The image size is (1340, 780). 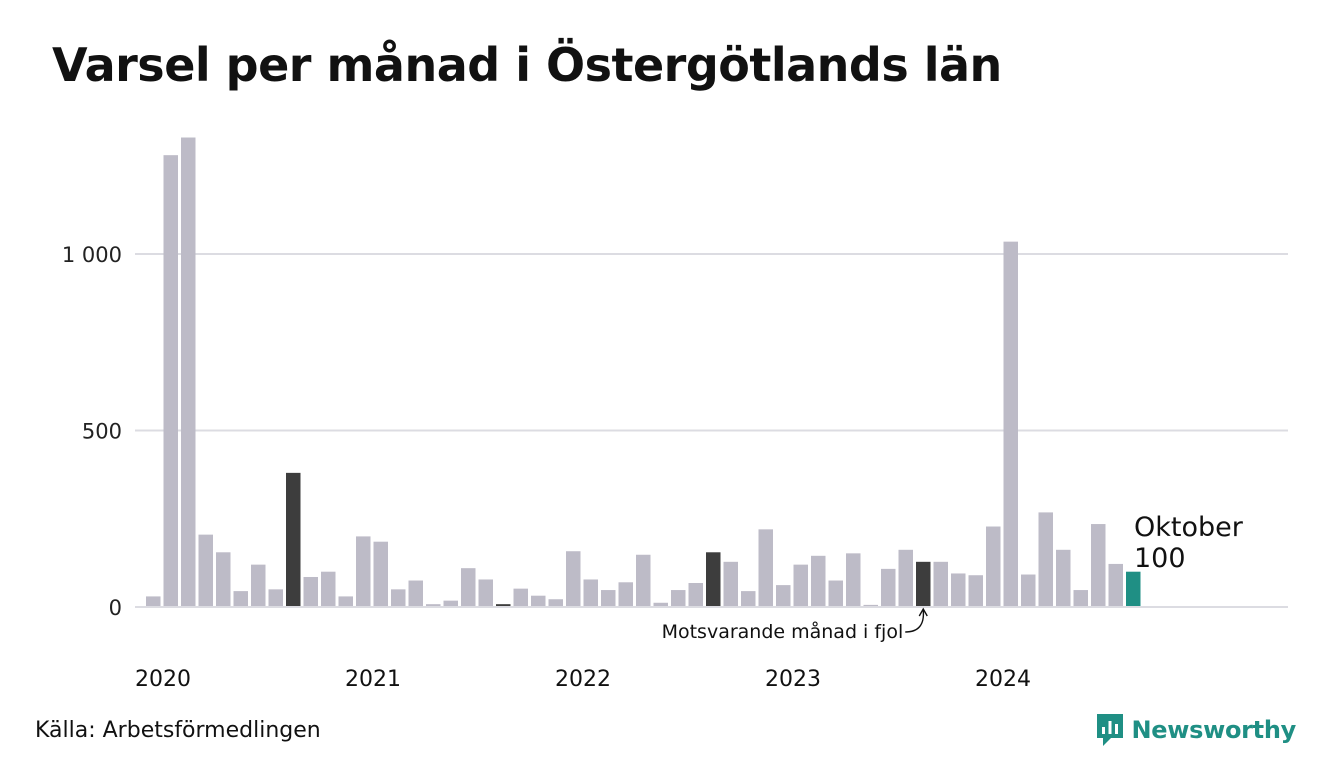 What do you see at coordinates (1213, 730) in the screenshot?
I see `brand-name: Newsworthy` at bounding box center [1213, 730].